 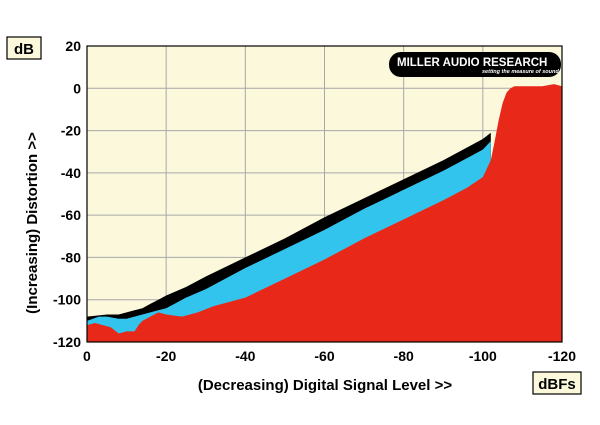 I want to click on y-unit-box, so click(x=24, y=48).